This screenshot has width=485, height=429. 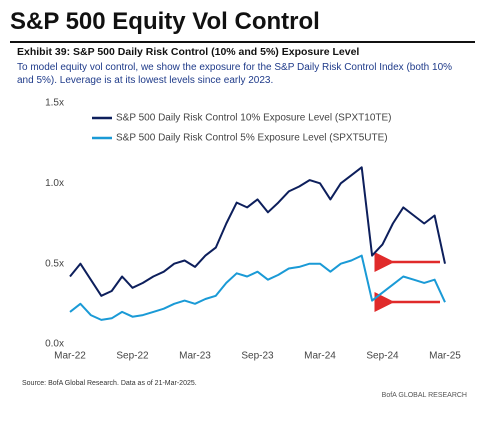 I want to click on brand: BofA GLOBAL RESEARCH, so click(x=424, y=395).